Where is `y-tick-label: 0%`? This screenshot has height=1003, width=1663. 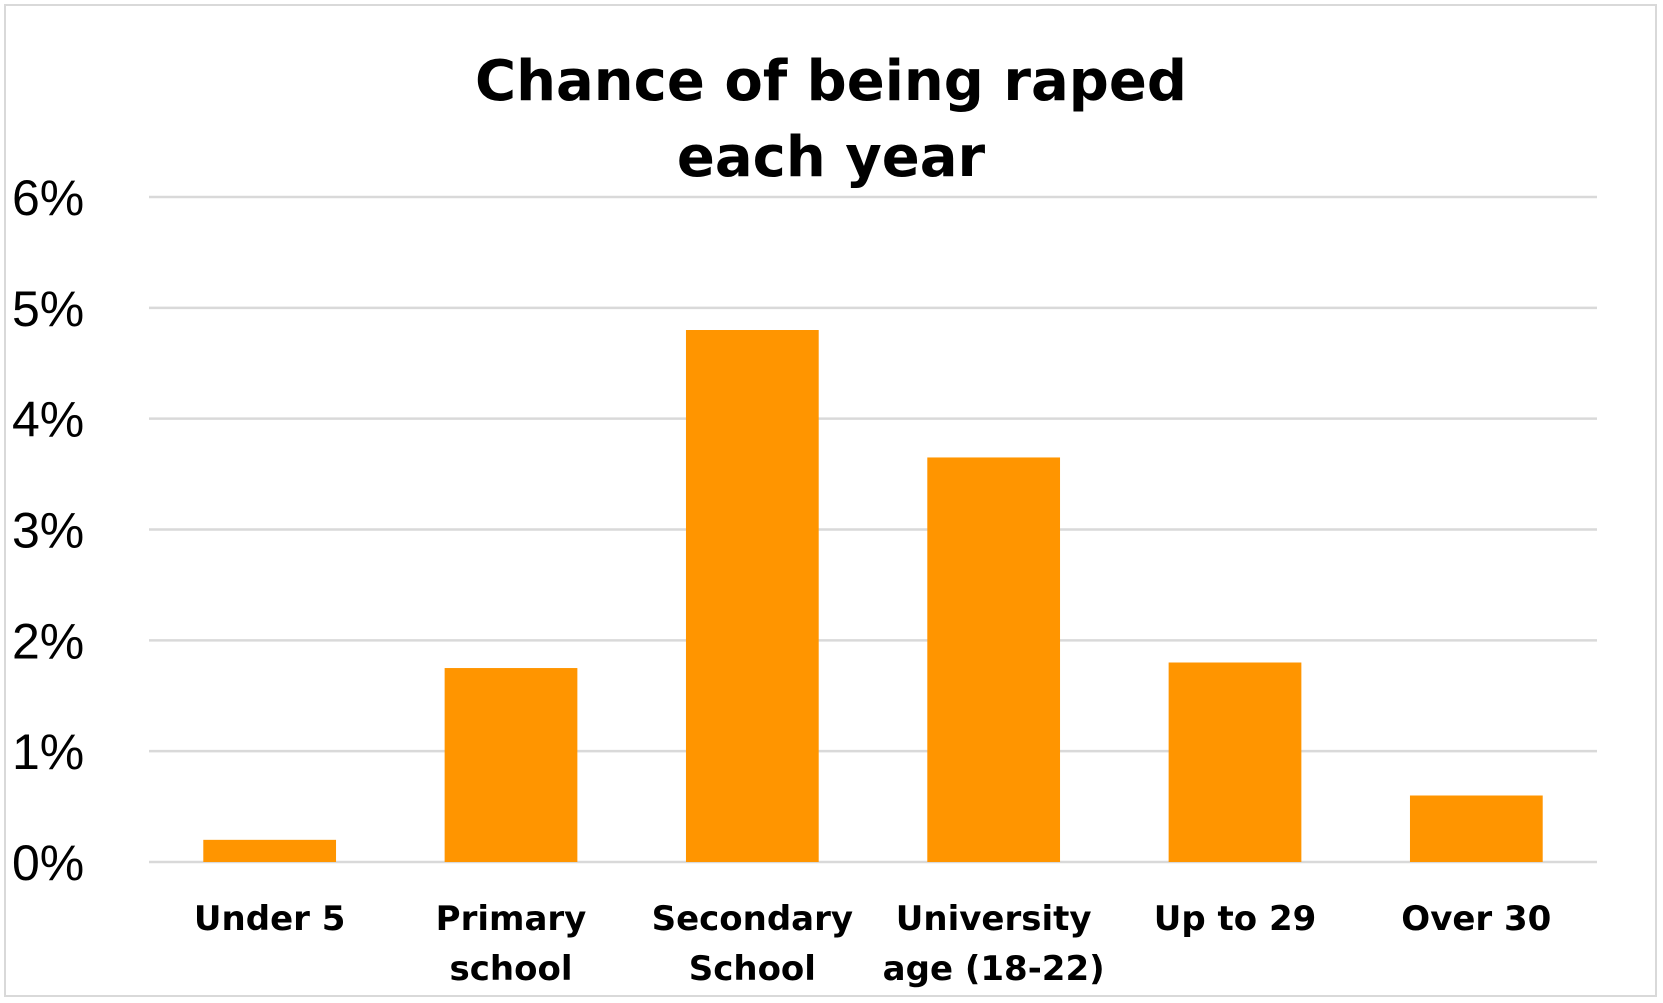 y-tick-label: 0% is located at coordinates (48, 863).